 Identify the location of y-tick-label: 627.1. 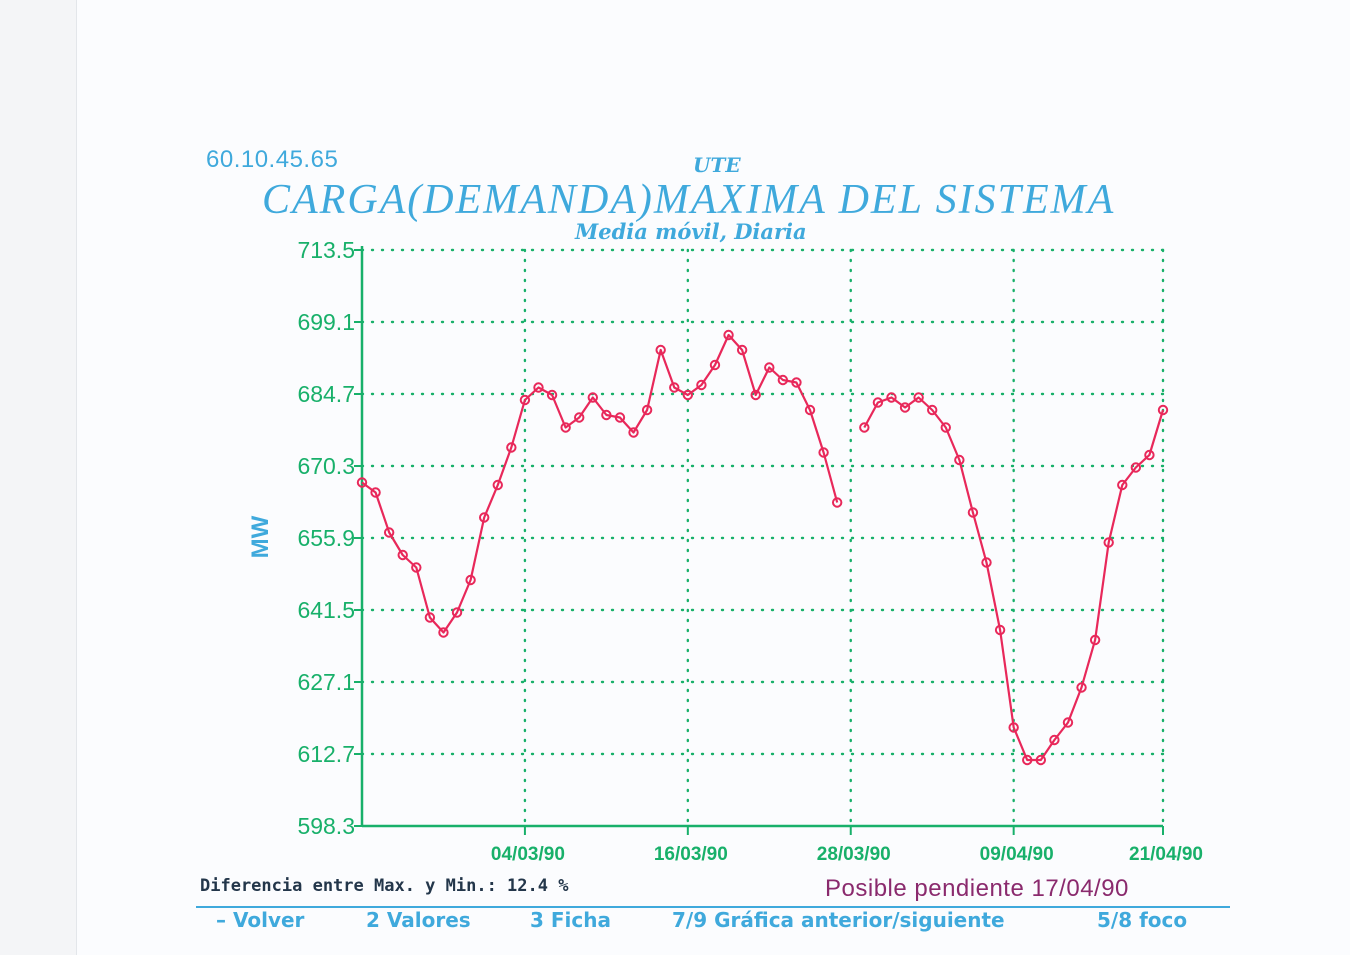
(326, 682).